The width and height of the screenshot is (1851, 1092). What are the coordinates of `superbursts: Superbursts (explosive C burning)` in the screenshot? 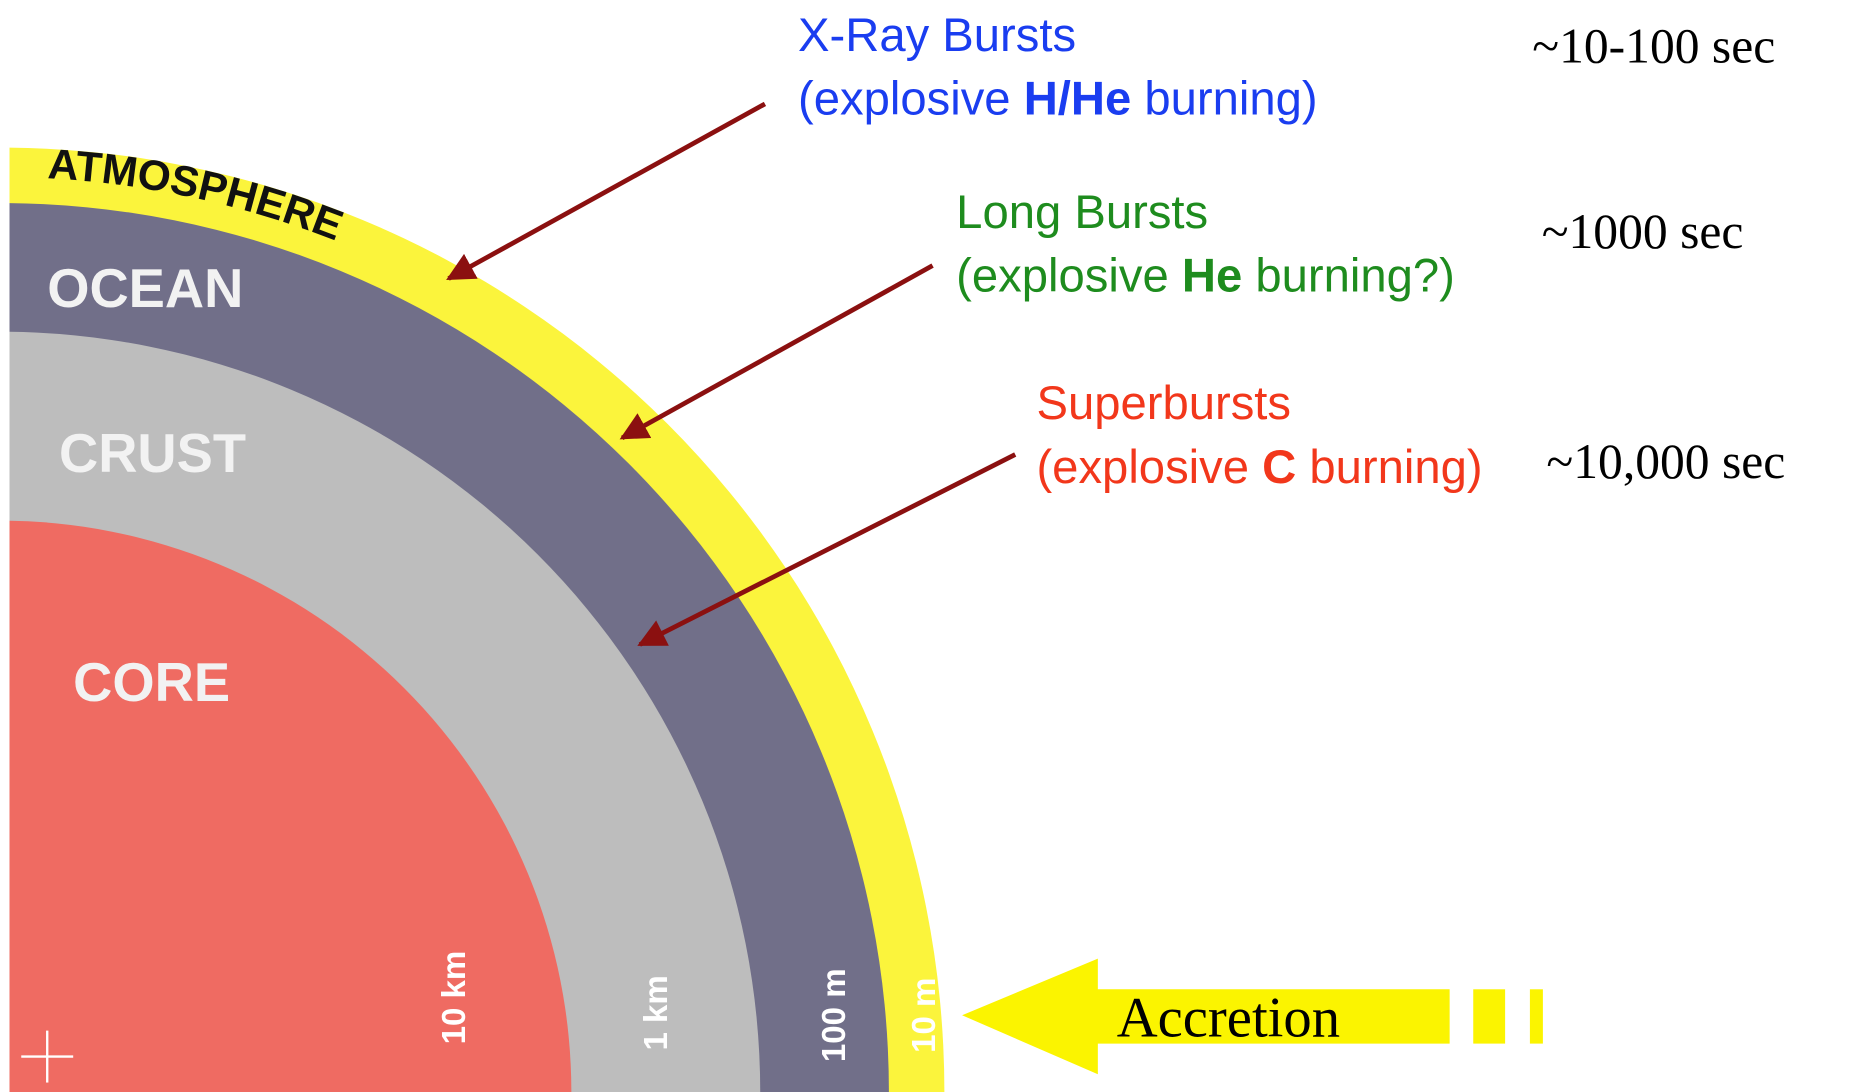 It's located at (1259, 435).